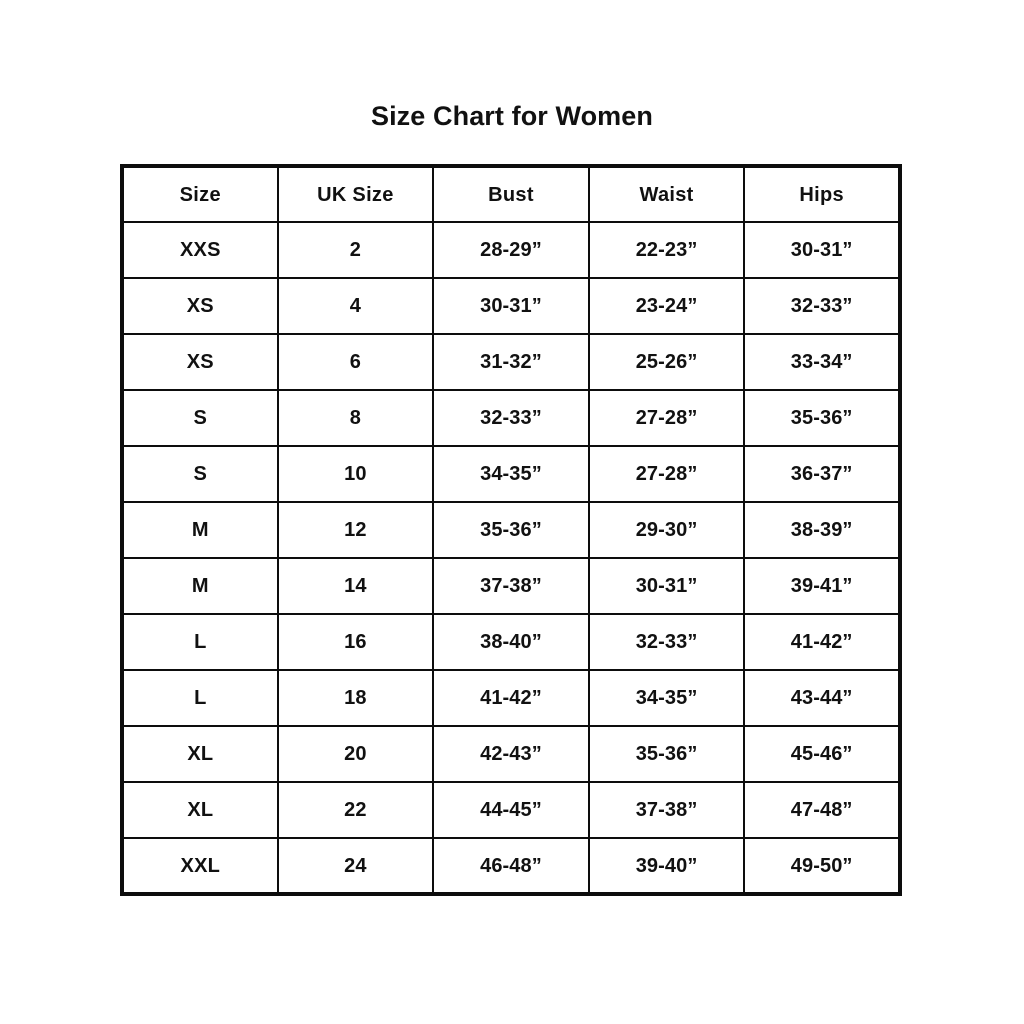  I want to click on cell-hips: 33-34”, so click(822, 362).